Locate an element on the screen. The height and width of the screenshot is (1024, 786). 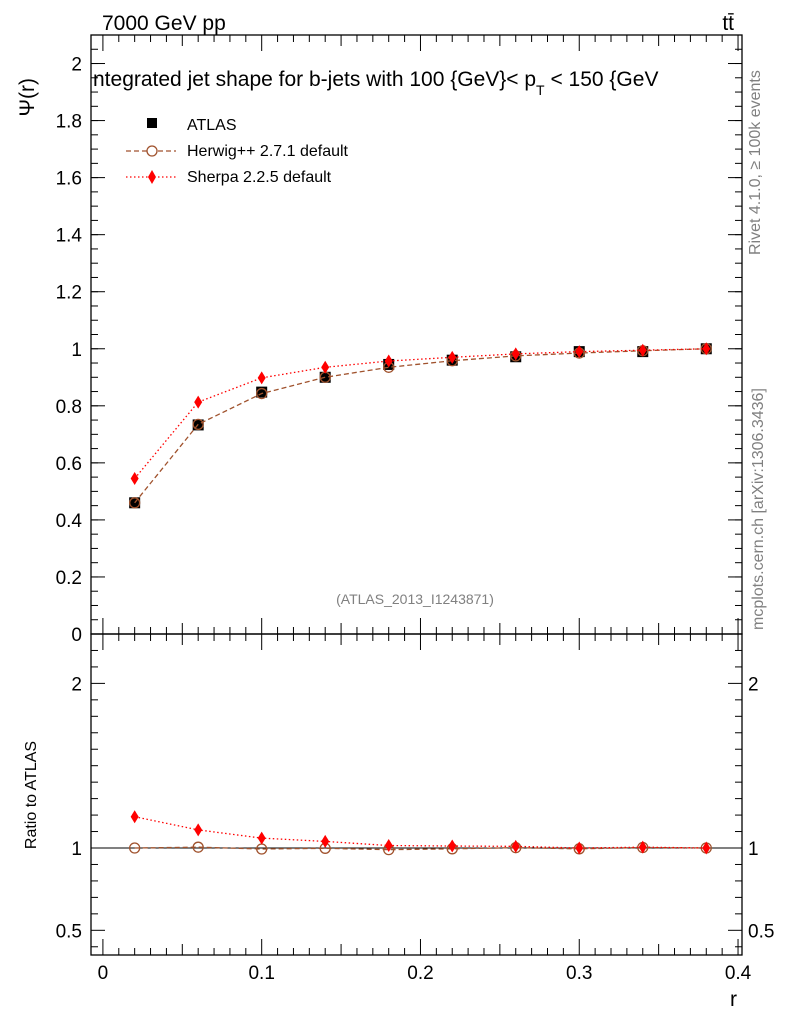
main-herwig-line is located at coordinates (420, 426).